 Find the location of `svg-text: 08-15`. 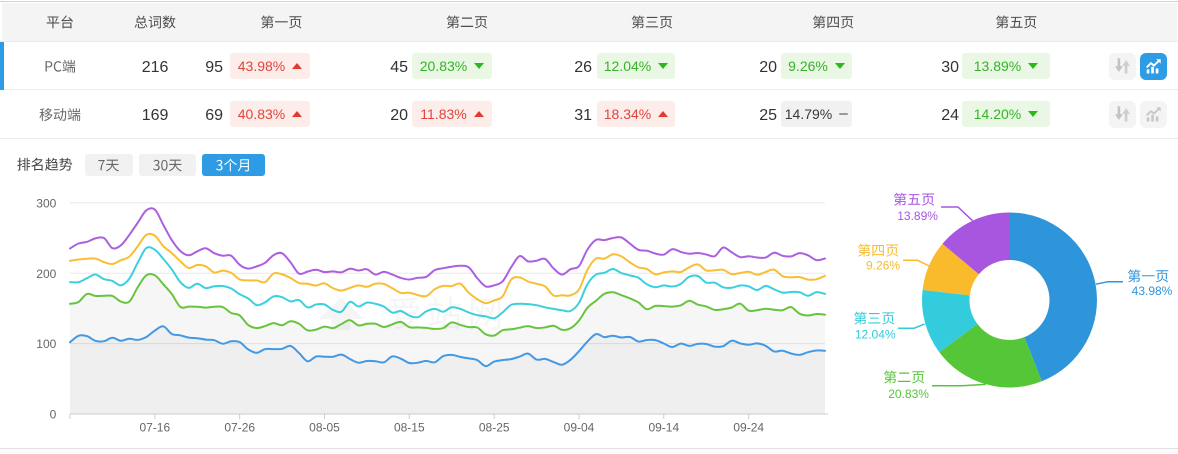

svg-text: 08-15 is located at coordinates (409, 428).